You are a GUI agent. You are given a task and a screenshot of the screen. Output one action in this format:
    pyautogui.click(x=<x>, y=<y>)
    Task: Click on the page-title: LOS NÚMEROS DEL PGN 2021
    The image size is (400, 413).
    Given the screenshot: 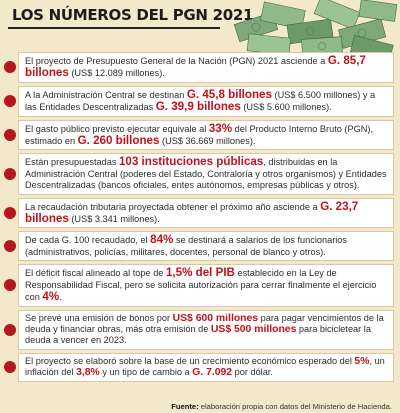 What is the action you would take?
    pyautogui.click(x=133, y=15)
    